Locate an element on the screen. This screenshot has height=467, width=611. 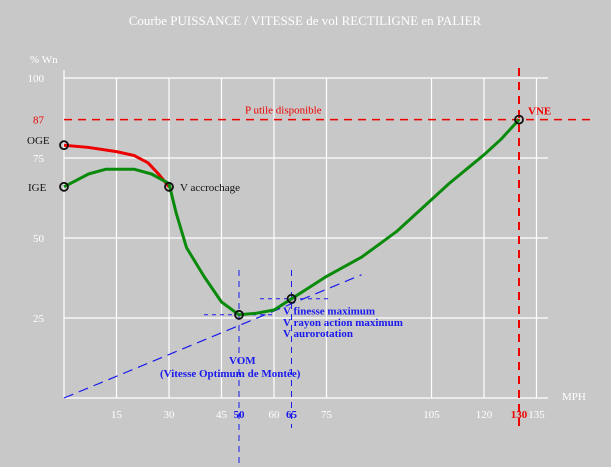
x-tick-label: 75 is located at coordinates (327, 415).